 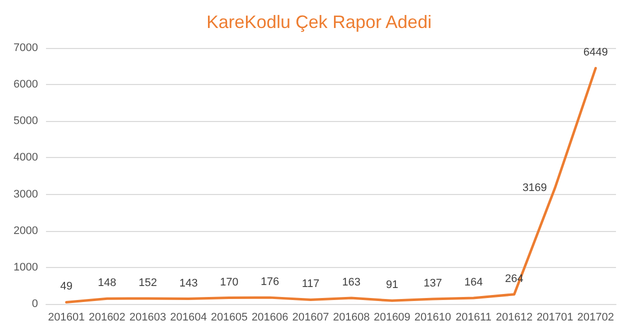 What do you see at coordinates (229, 318) in the screenshot?
I see `x-tick-label: 201605` at bounding box center [229, 318].